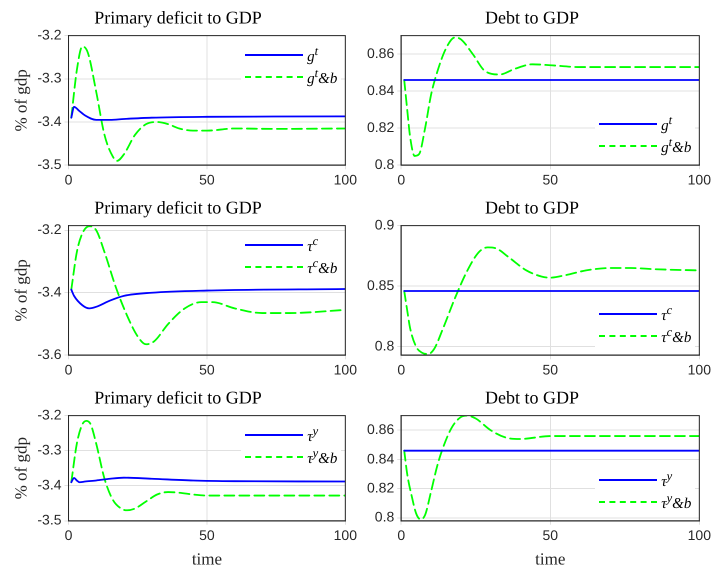  Describe the element at coordinates (380, 285) in the screenshot. I see `y-tick-label: 0.85` at that location.